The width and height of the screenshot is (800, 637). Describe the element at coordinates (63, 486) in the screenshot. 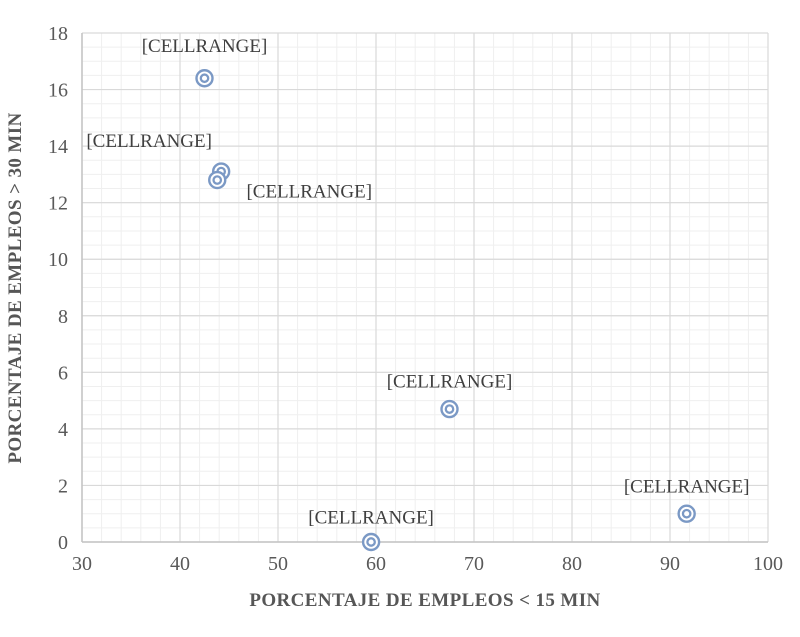

I see `y-tick-label: 2` at that location.